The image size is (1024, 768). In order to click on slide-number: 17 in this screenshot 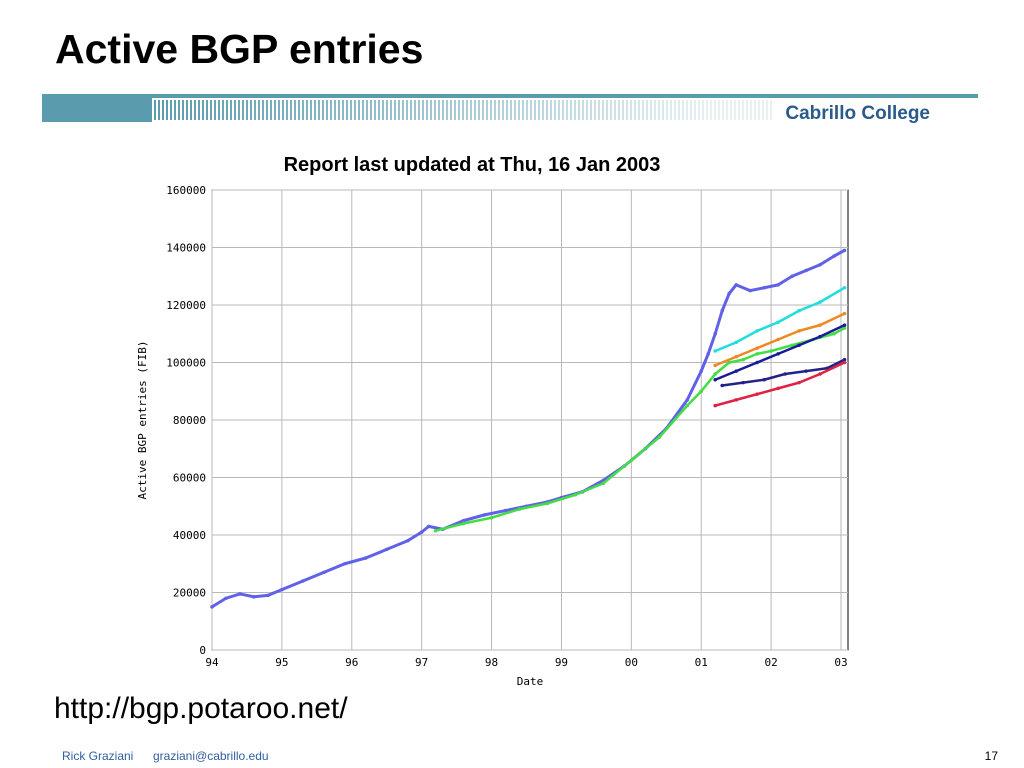, I will do `click(991, 756)`.